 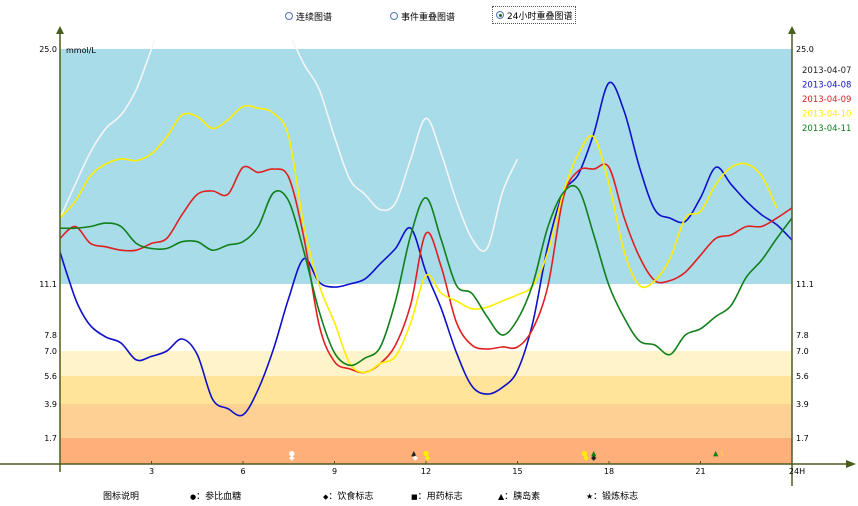 I want to click on y-tick-label-left: 25.0, so click(x=48, y=49).